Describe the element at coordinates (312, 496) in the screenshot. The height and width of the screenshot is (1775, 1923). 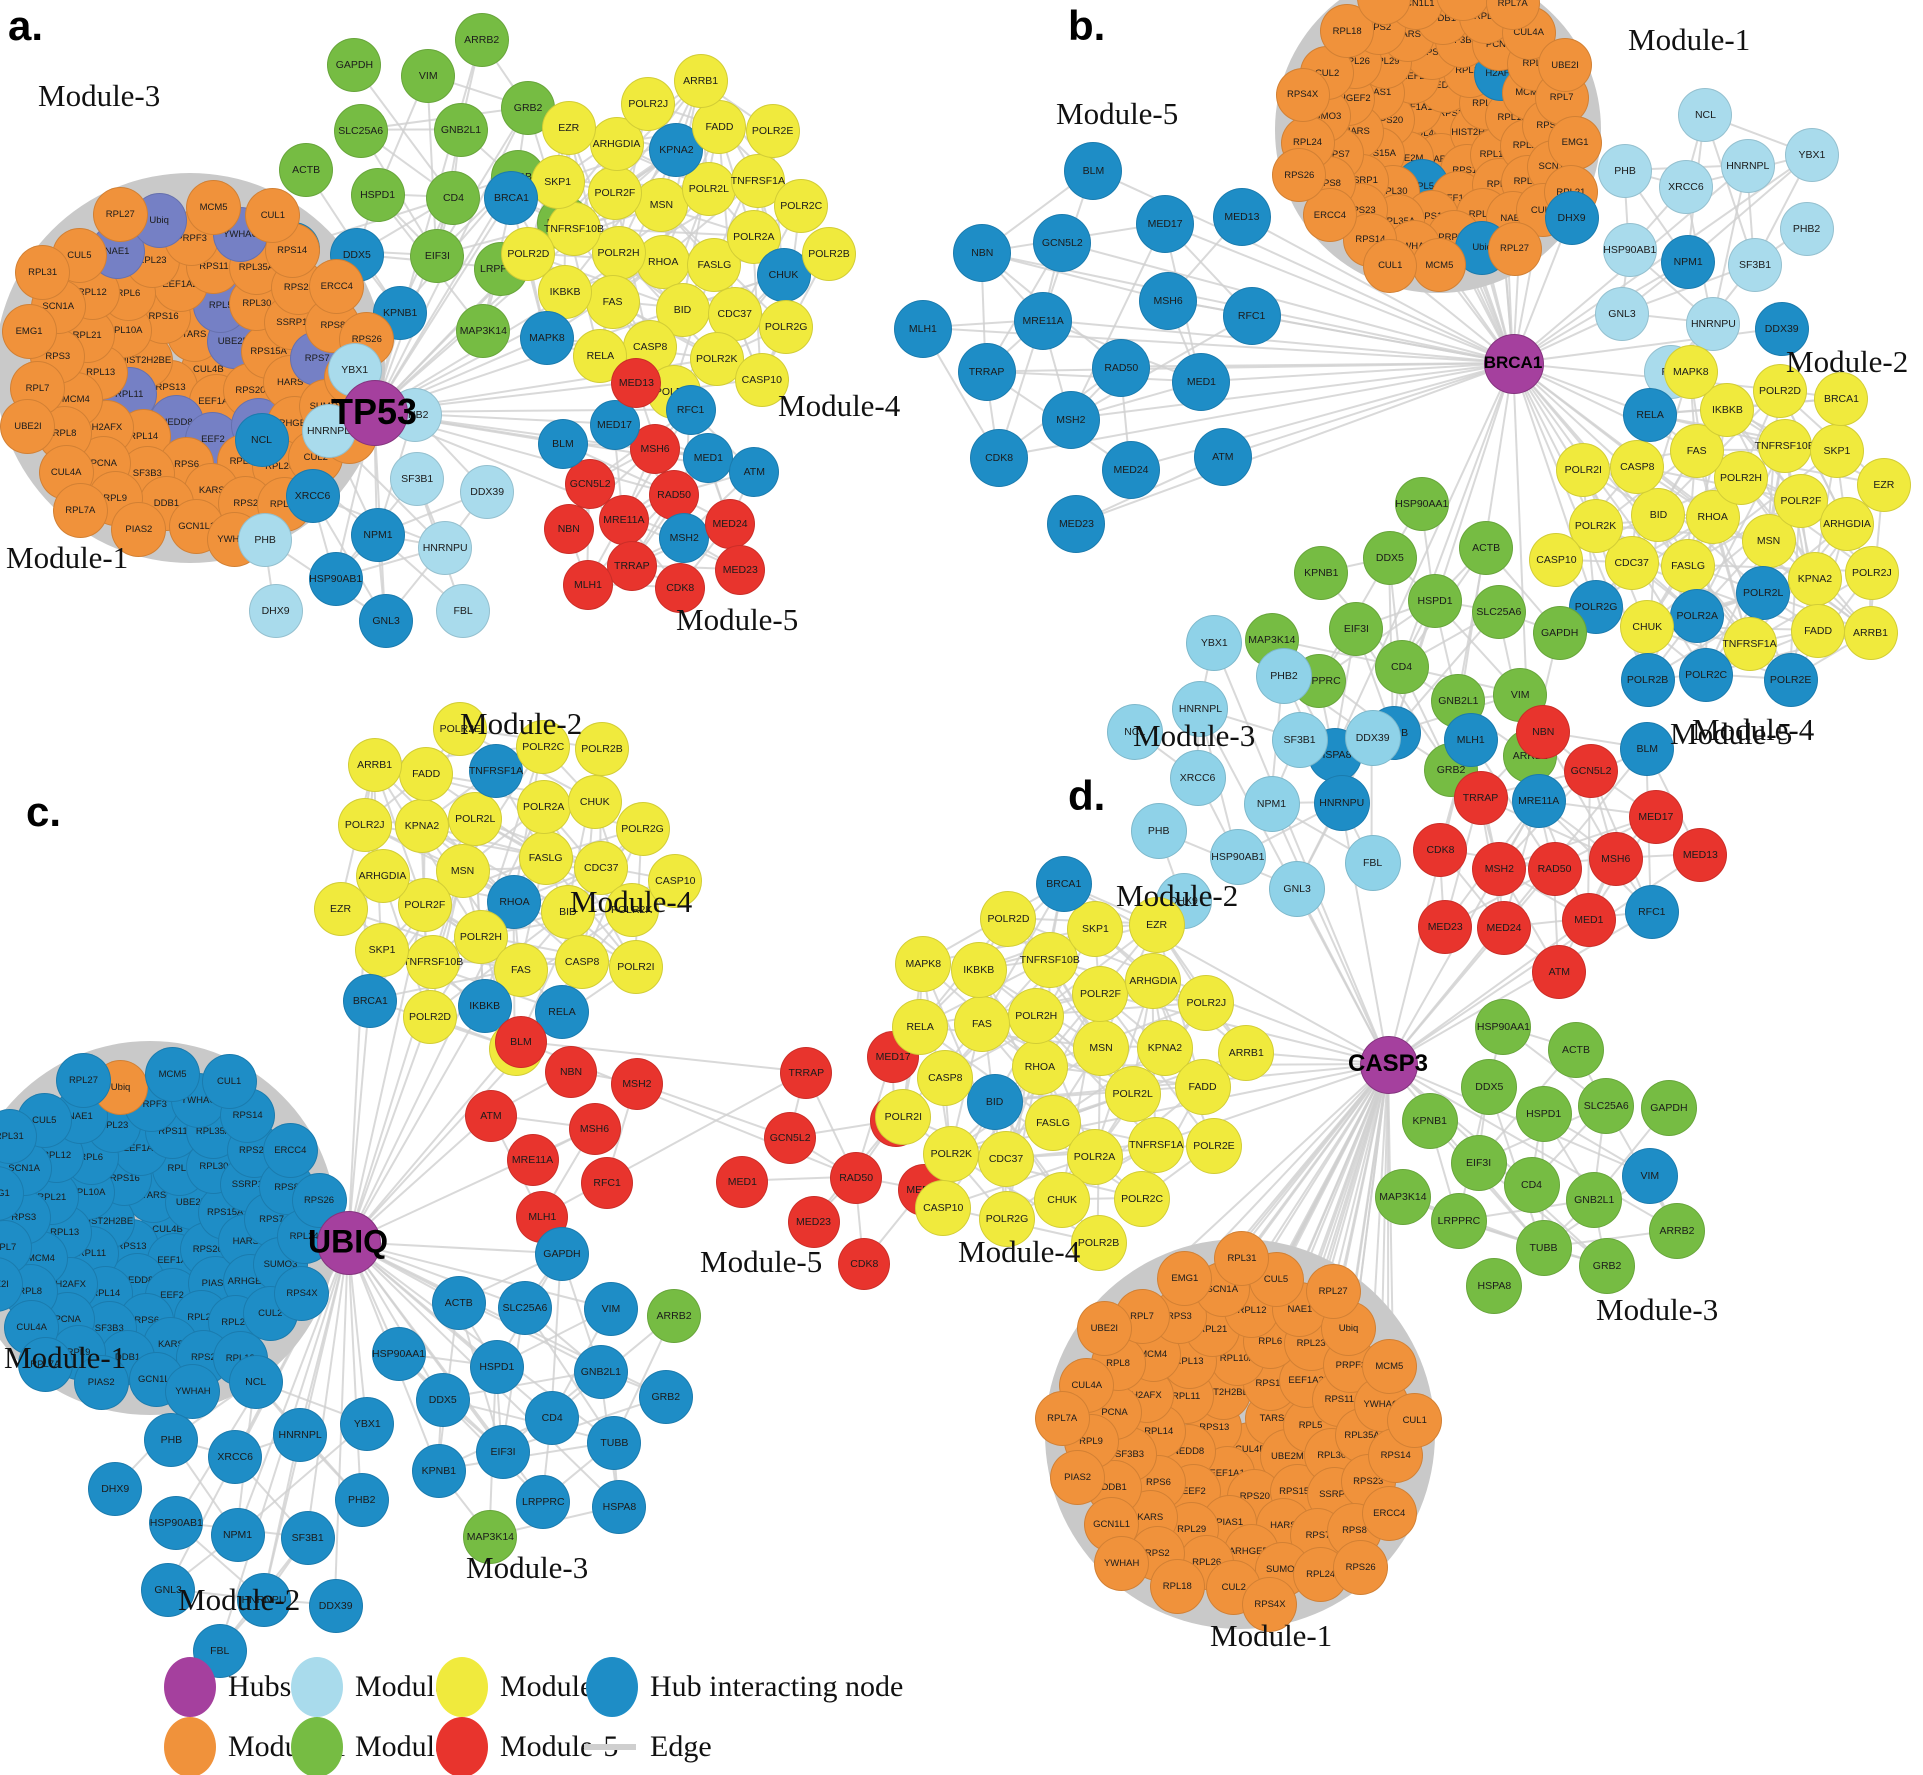
I see `node-XRCC6: XRCC6` at that location.